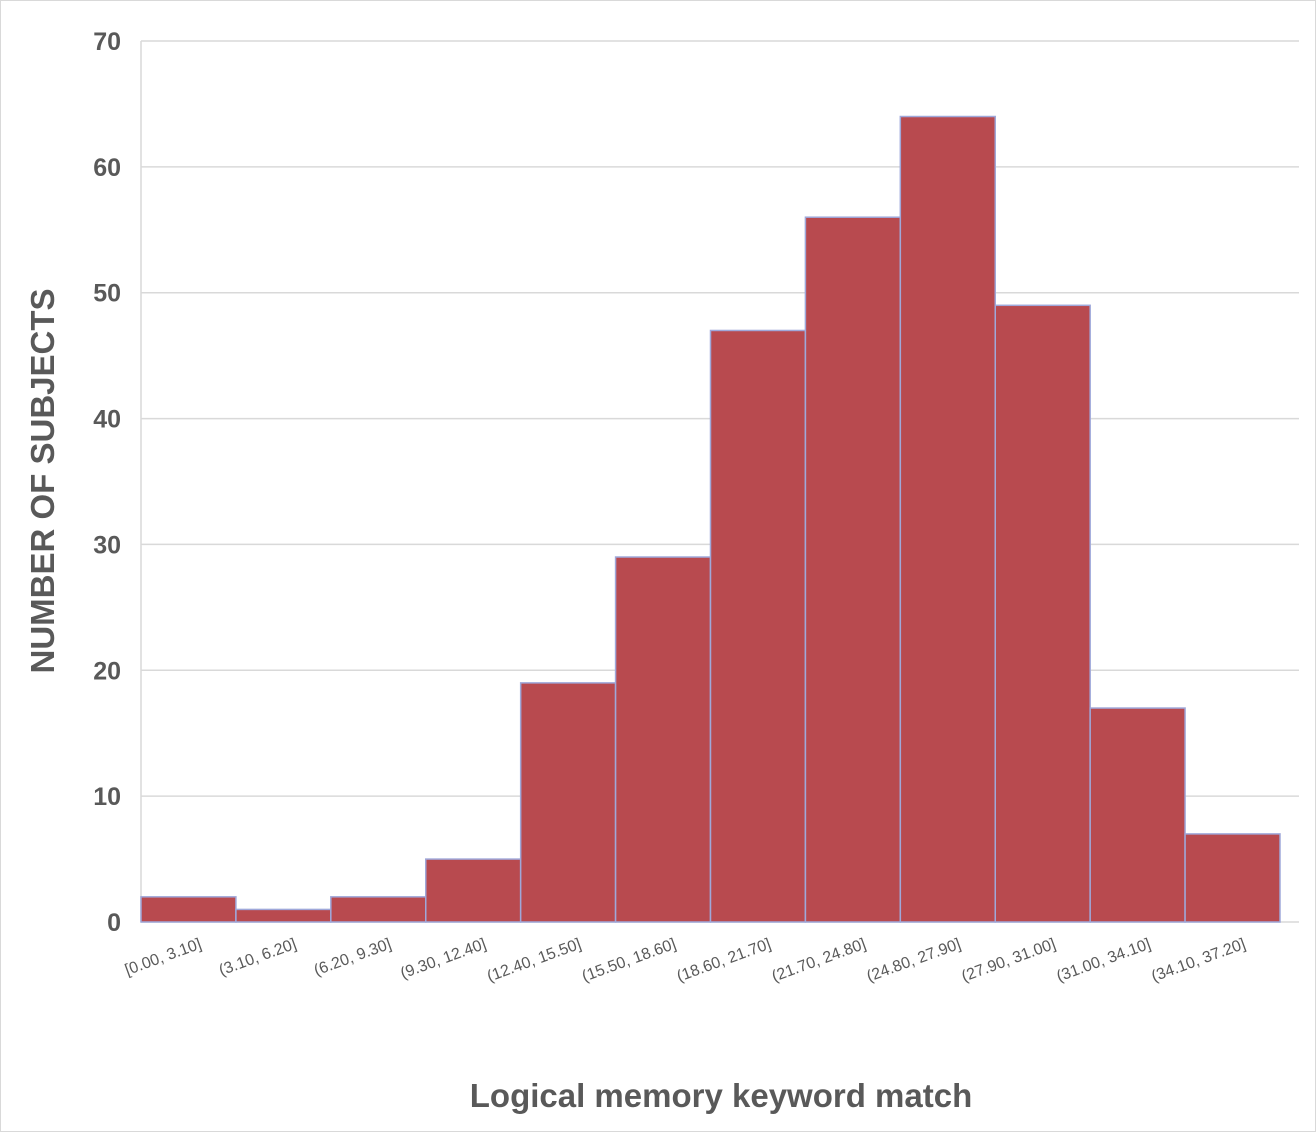 This screenshot has height=1132, width=1316. What do you see at coordinates (114, 923) in the screenshot?
I see `y-tick-label: 0` at bounding box center [114, 923].